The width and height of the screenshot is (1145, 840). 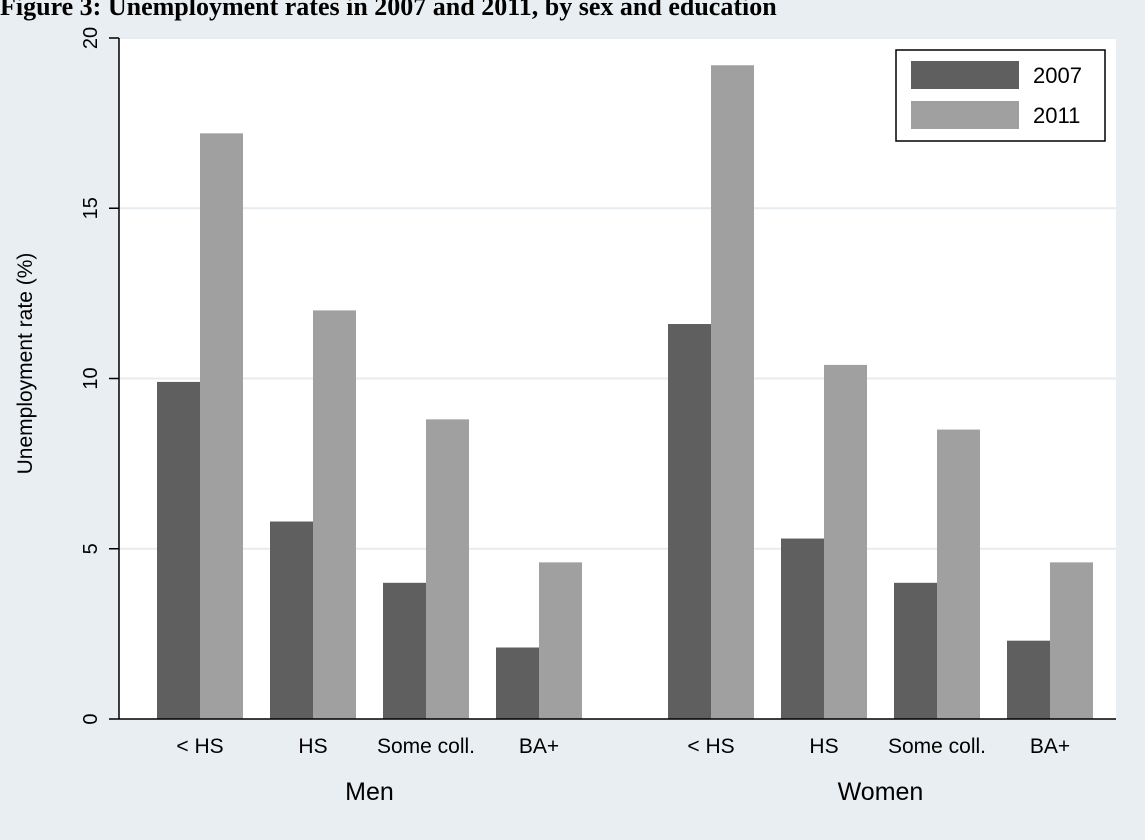 What do you see at coordinates (91, 378) in the screenshot?
I see `y-tick-label: 10` at bounding box center [91, 378].